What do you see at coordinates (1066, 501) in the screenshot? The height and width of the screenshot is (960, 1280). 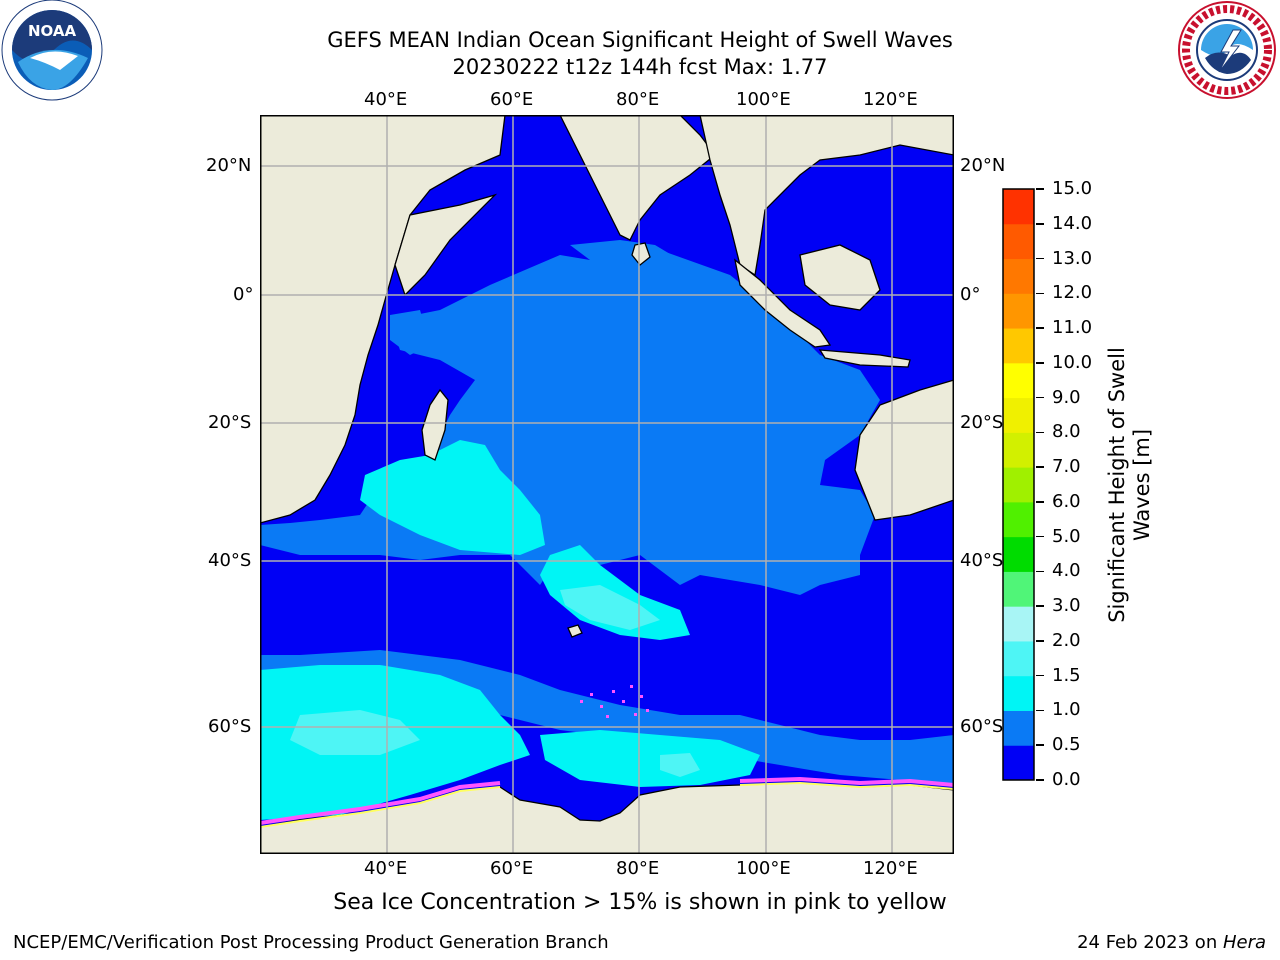 I see `colorbar-tick-label: 6.0` at bounding box center [1066, 501].